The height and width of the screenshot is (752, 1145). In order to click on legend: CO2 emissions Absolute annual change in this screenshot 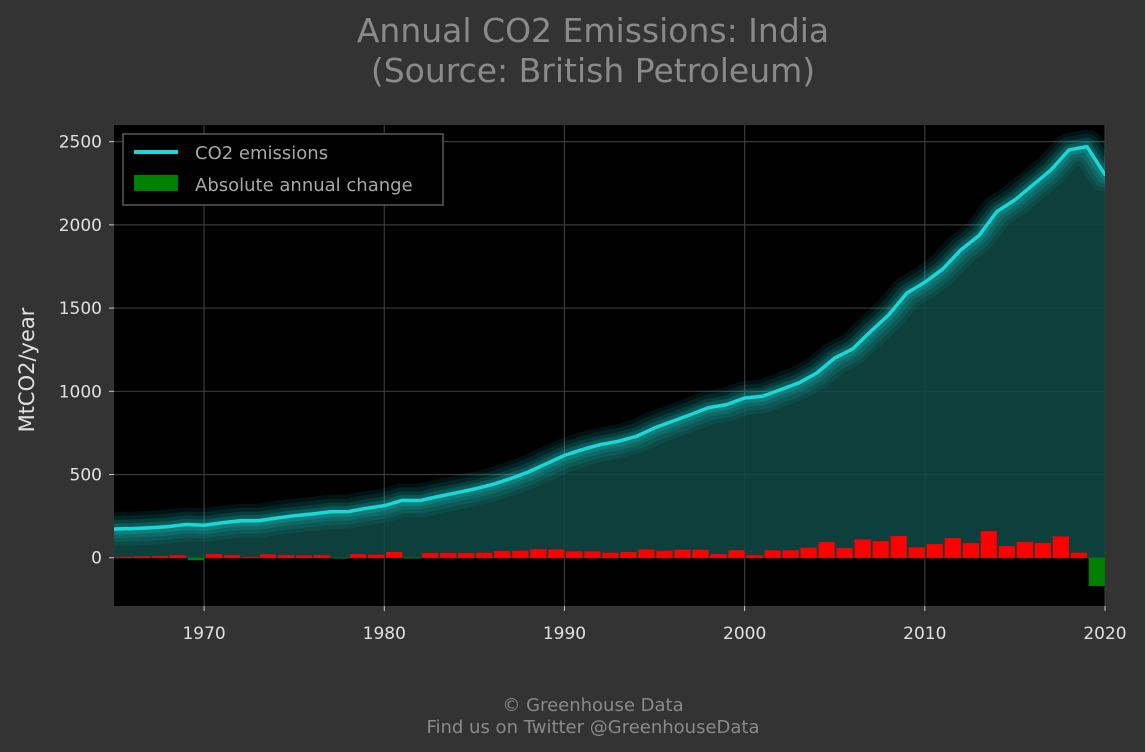, I will do `click(283, 169)`.